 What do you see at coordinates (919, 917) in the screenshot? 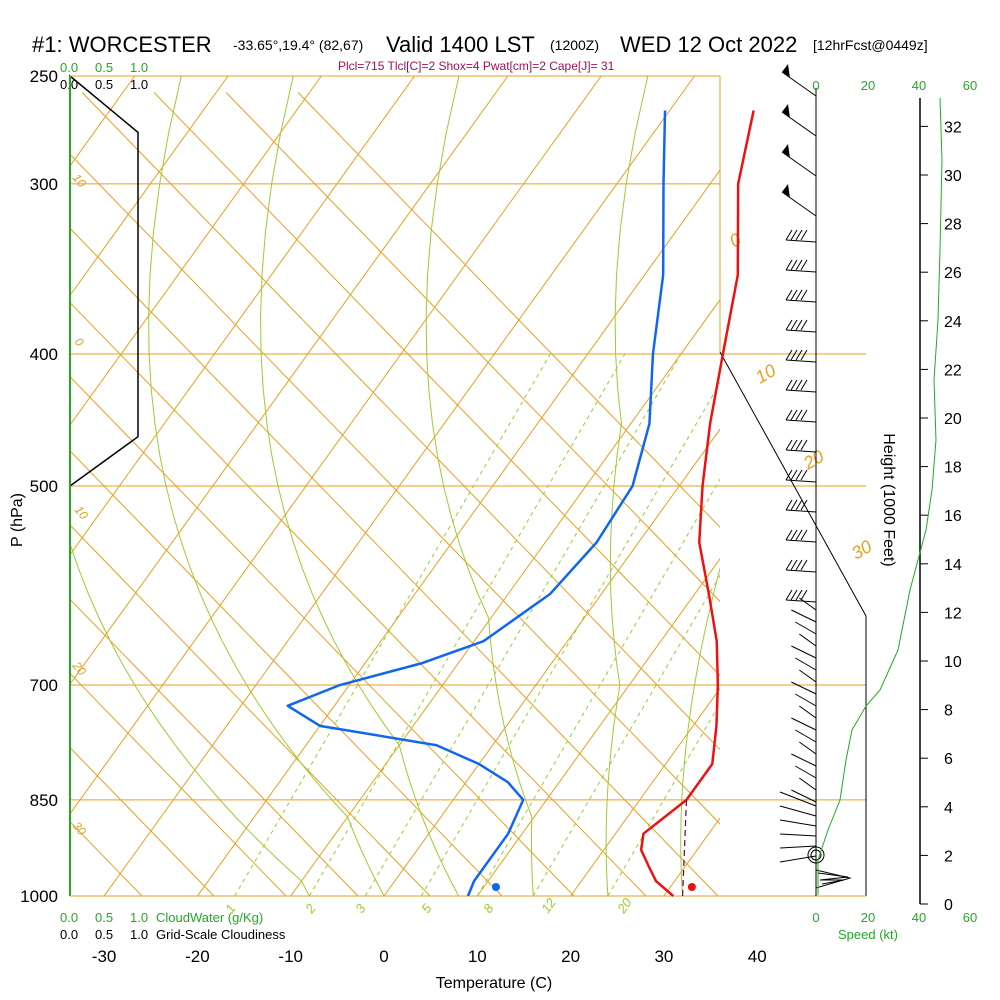
I see `speed-bottom-tick-2: 40` at bounding box center [919, 917].